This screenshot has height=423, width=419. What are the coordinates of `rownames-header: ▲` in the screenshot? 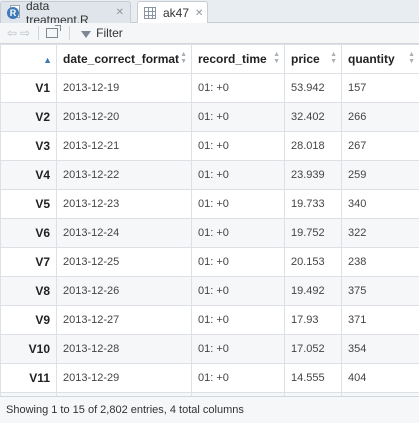 It's located at (28, 59).